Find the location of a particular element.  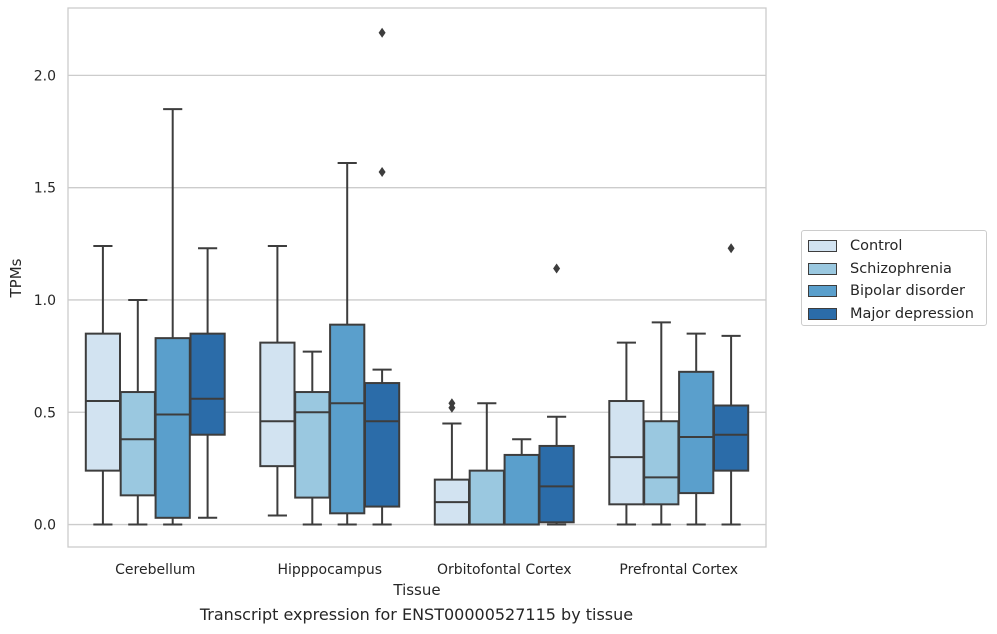

box-prefrontal-cortex-schizophrenia is located at coordinates (661, 423).